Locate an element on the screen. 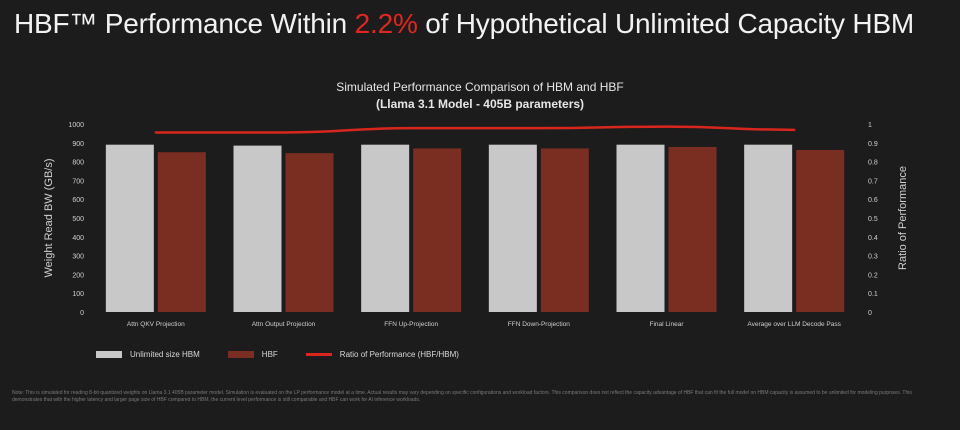 The height and width of the screenshot is (430, 960). y2-tick-label: 0.7 is located at coordinates (873, 181).